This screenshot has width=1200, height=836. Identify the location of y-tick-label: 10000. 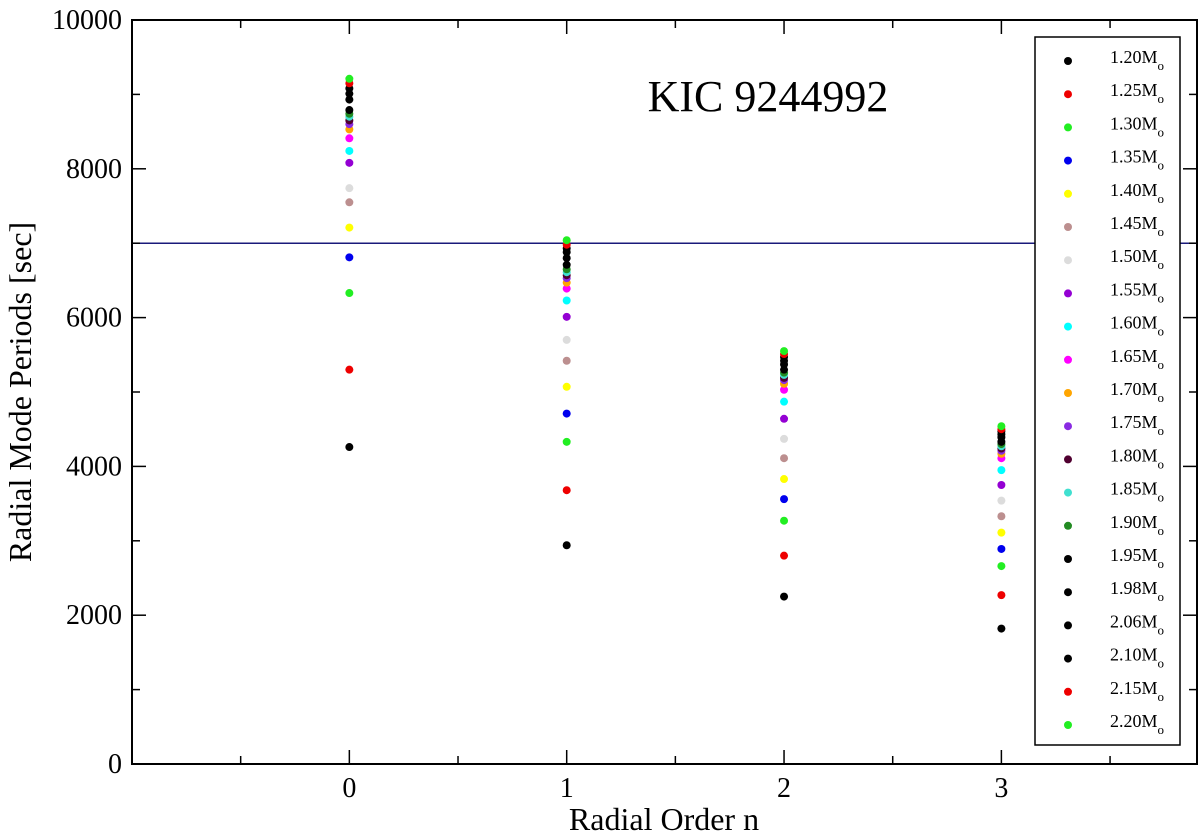
(87, 20).